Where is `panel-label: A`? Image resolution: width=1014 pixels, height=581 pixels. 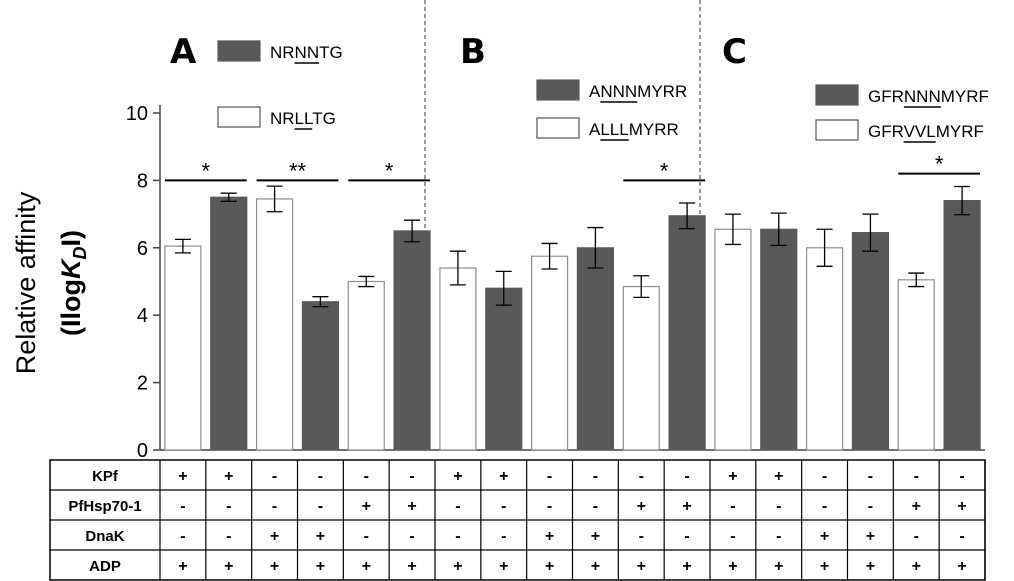 panel-label: A is located at coordinates (183, 52).